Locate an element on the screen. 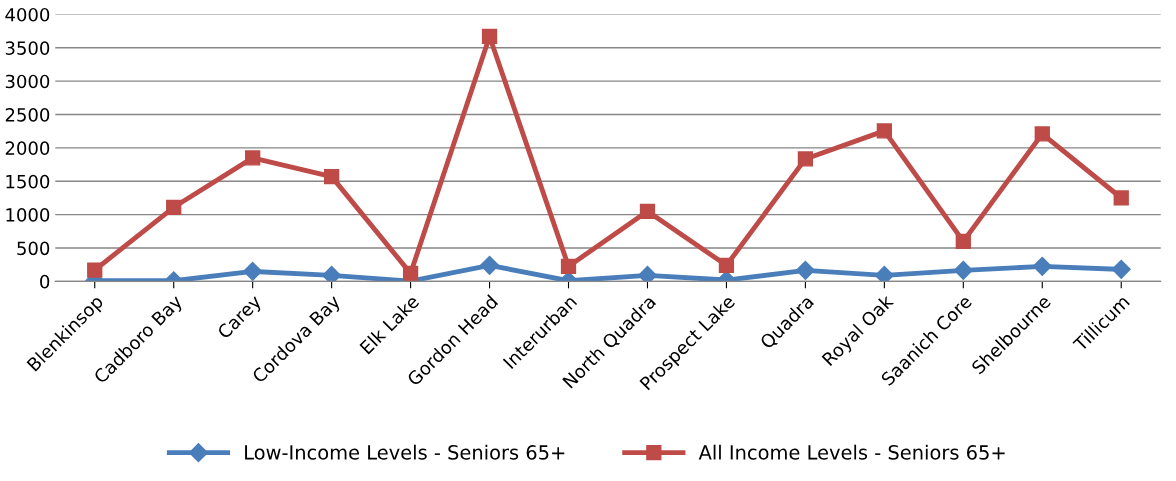  y-tick-label: 2500 is located at coordinates (27, 115).